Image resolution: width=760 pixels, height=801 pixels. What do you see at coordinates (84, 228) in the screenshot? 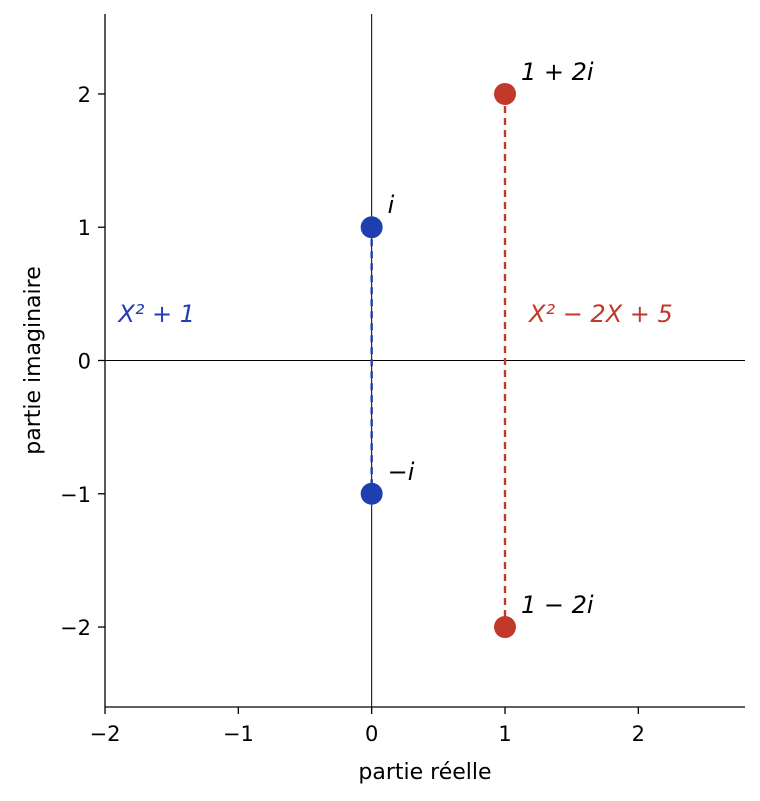
I see `y-tick-label: 1` at bounding box center [84, 228].